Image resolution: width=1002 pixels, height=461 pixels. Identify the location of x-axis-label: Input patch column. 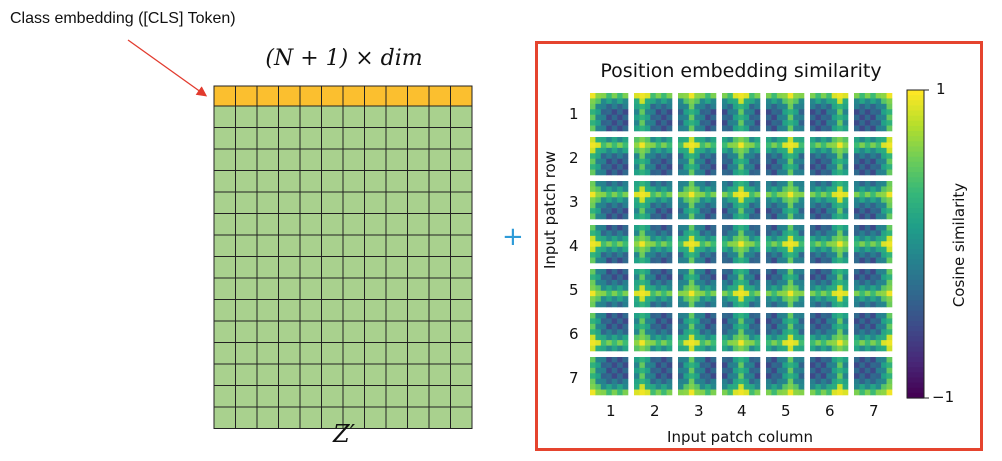
(740, 437).